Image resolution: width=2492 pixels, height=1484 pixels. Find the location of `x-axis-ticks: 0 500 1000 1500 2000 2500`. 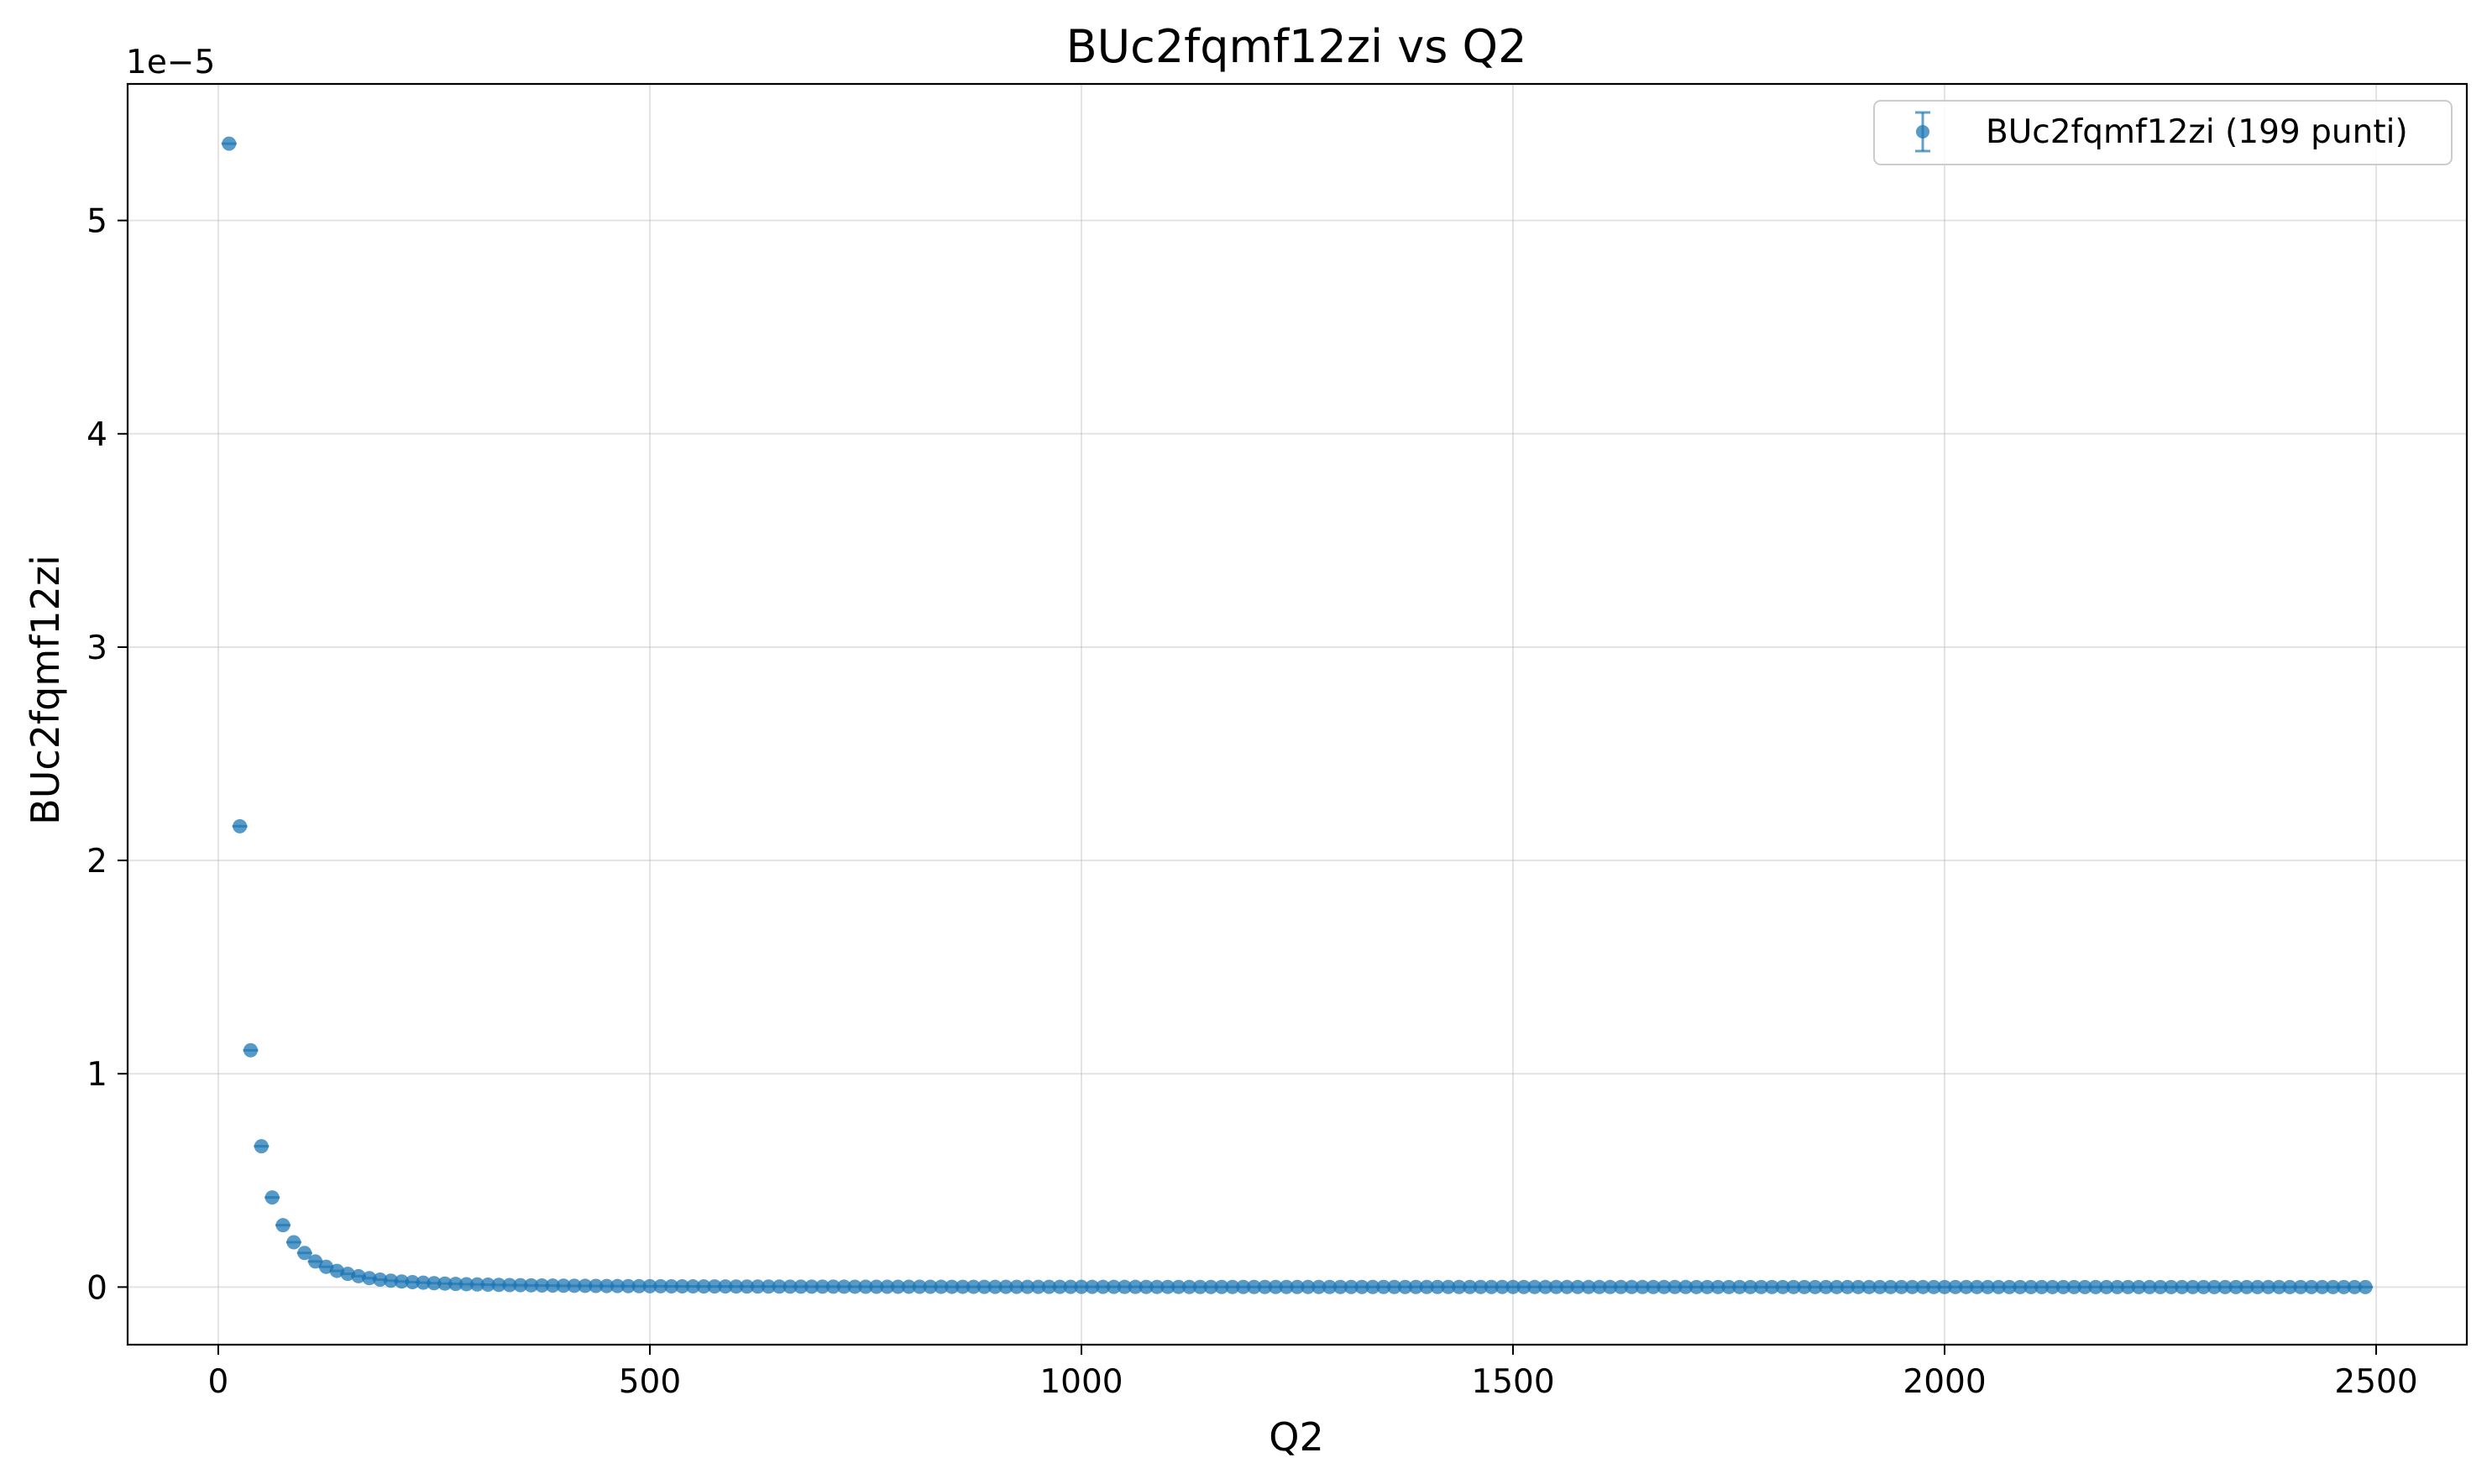

x-axis-ticks: 0 500 1000 1500 2000 2500 is located at coordinates (1313, 1373).